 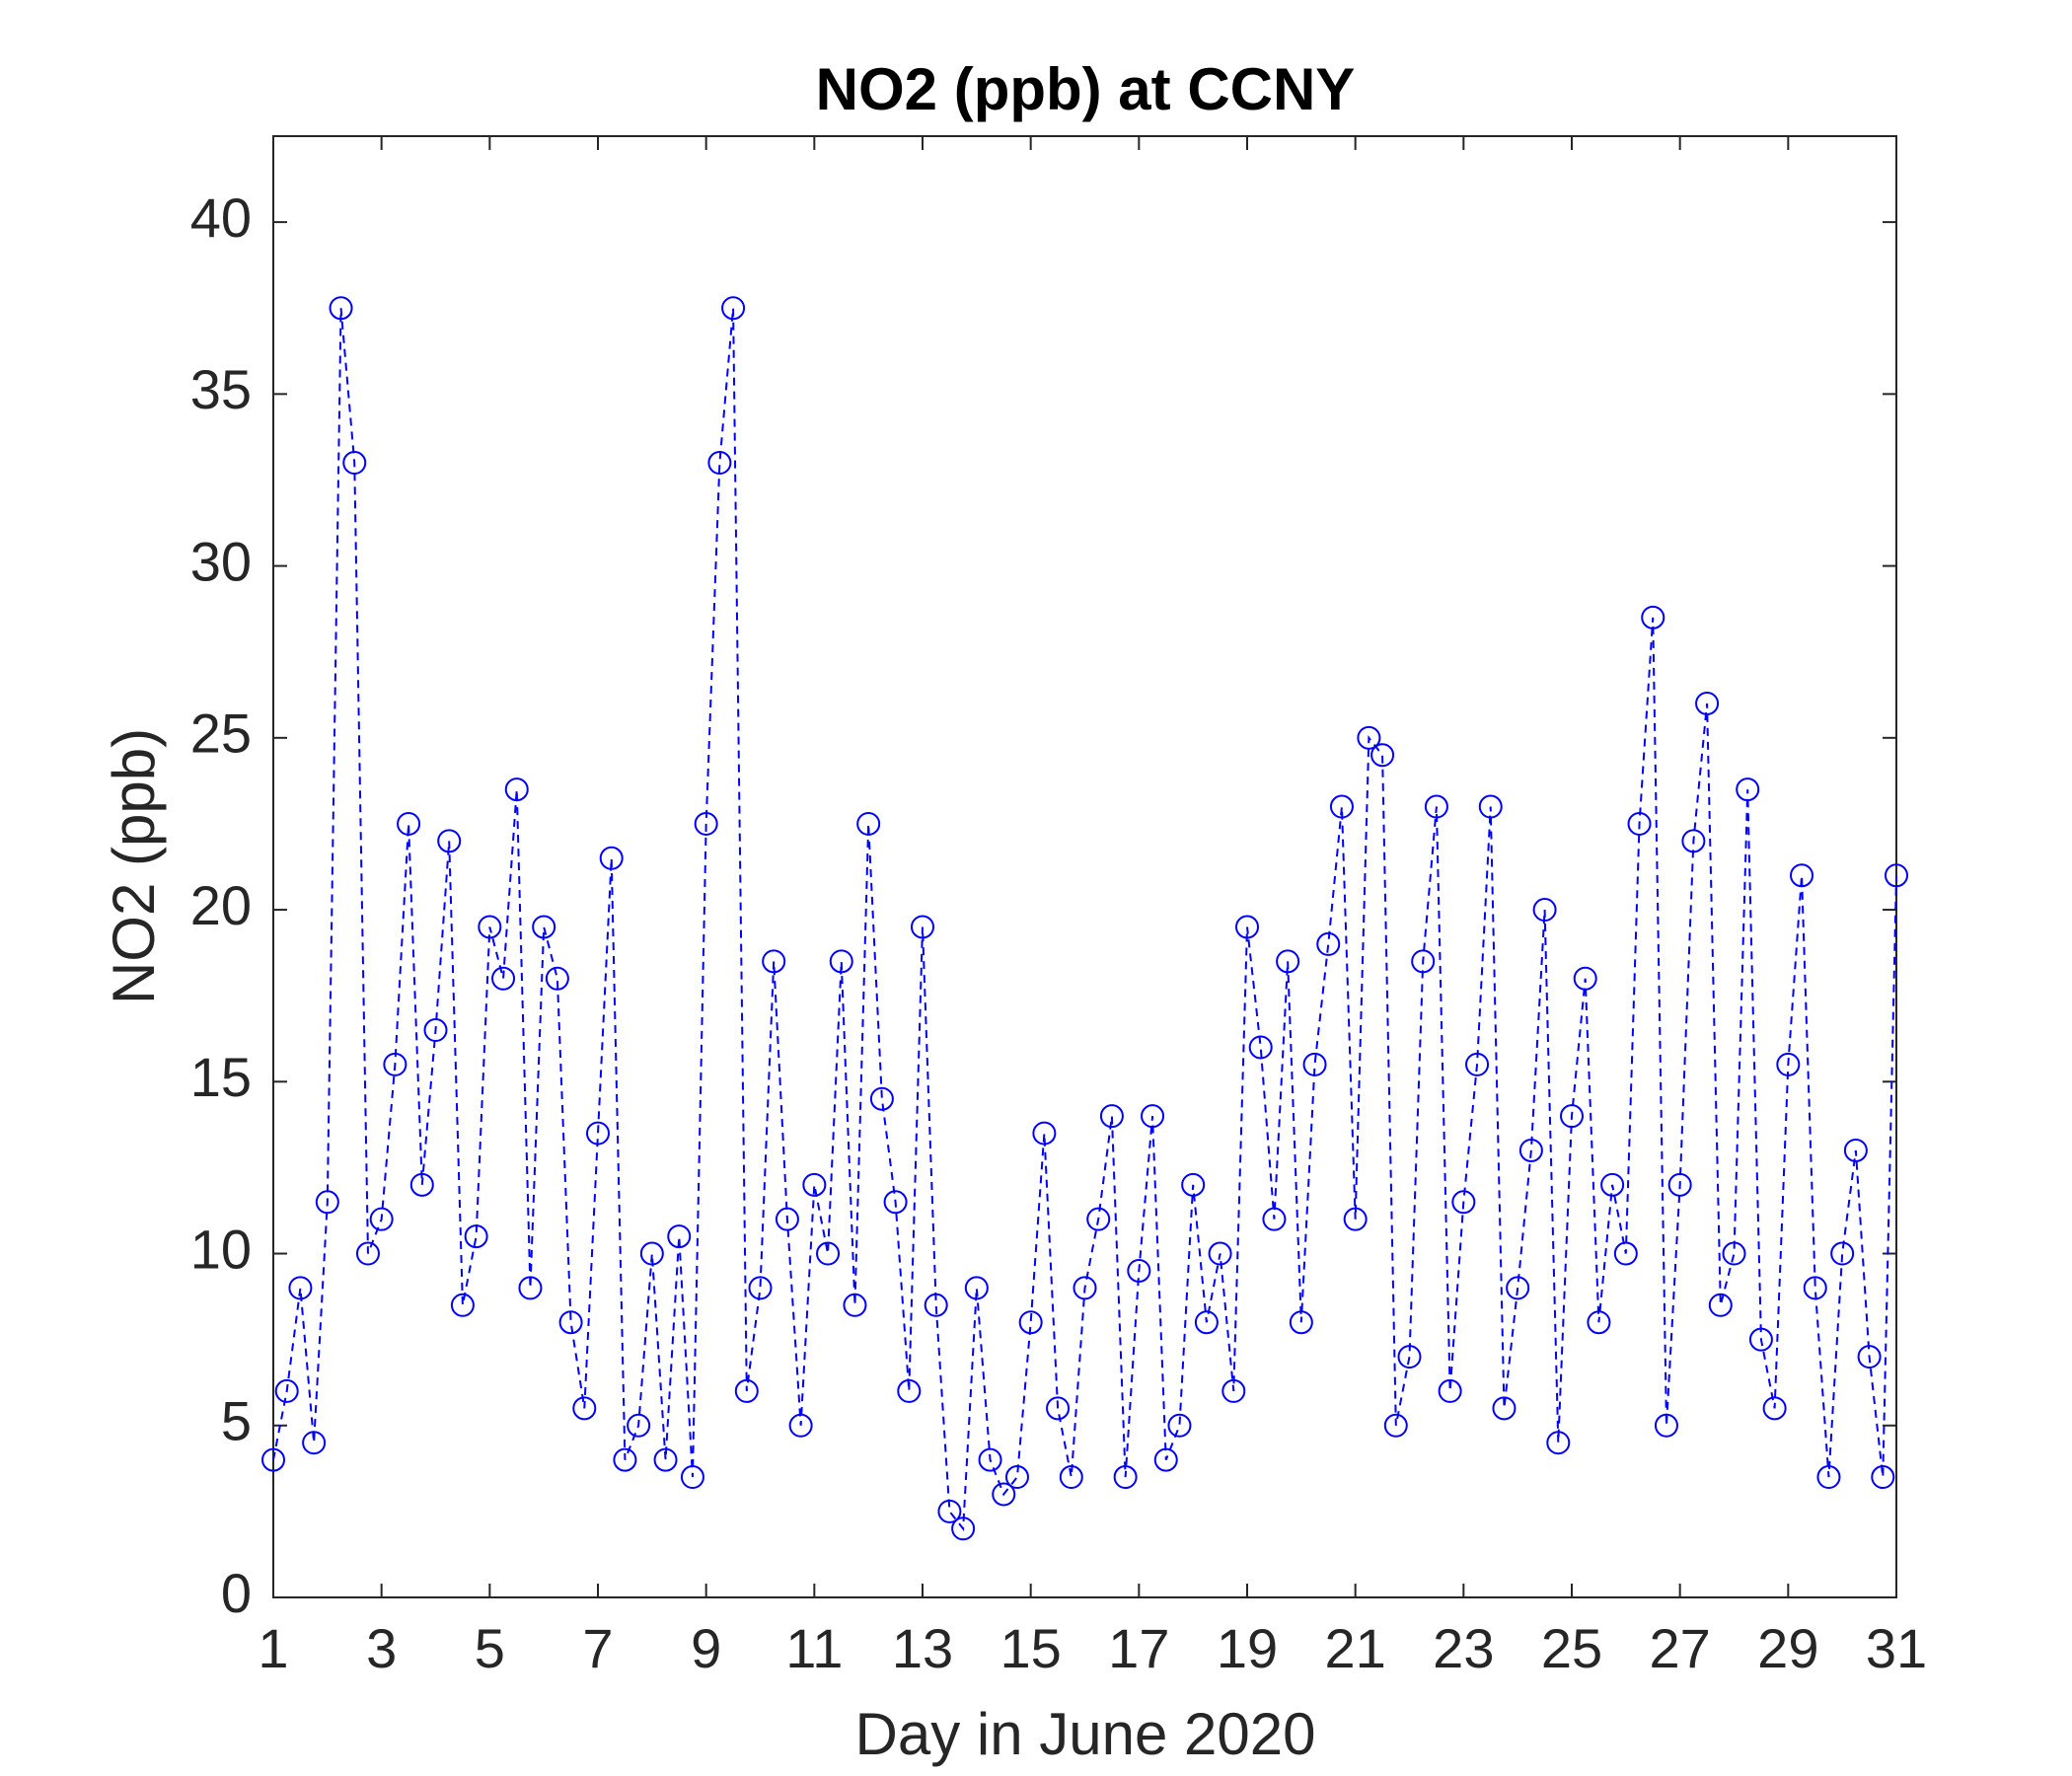 I want to click on y-tick-label: 40, so click(x=221, y=218).